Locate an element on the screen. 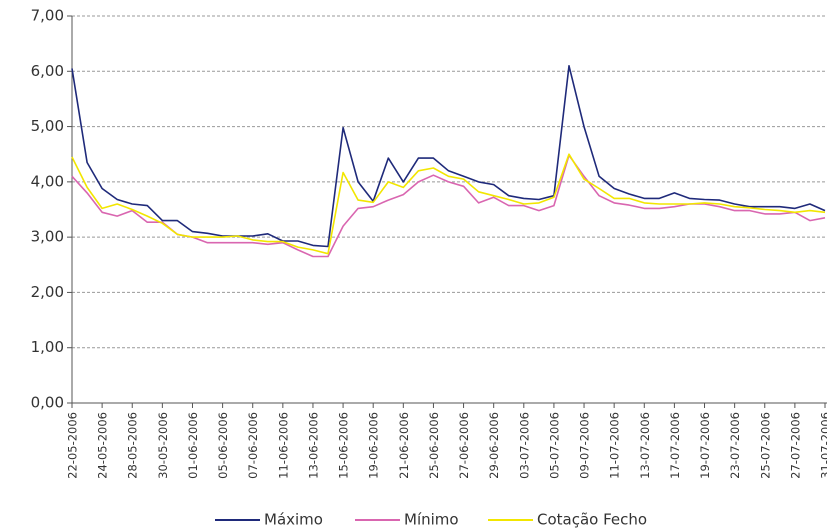 The width and height of the screenshot is (827, 530). y-tick-label: 6,00 is located at coordinates (47, 71).